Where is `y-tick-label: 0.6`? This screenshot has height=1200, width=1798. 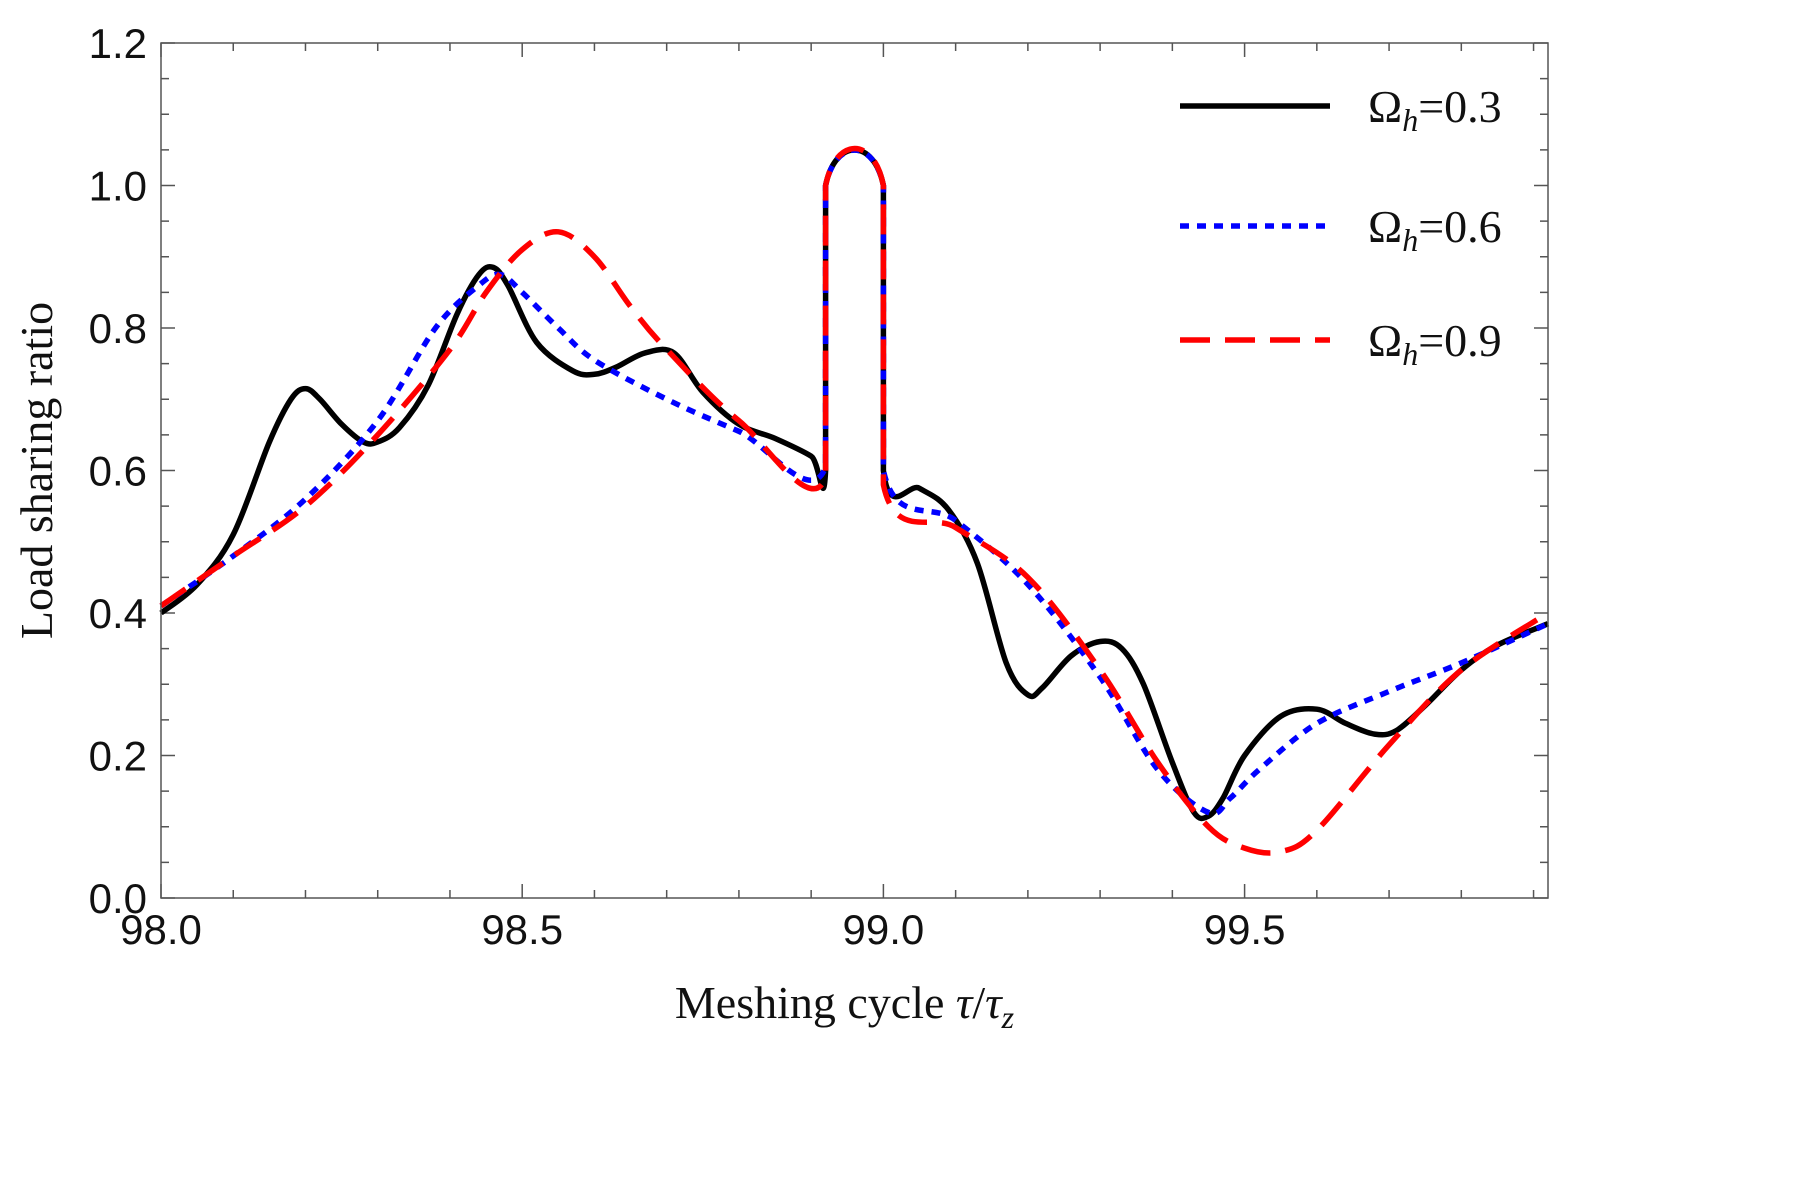
y-tick-label: 0.6 is located at coordinates (118, 471).